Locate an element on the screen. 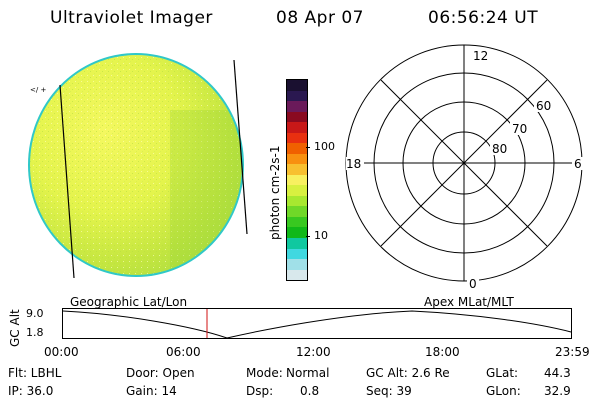  colorbar is located at coordinates (297, 180).